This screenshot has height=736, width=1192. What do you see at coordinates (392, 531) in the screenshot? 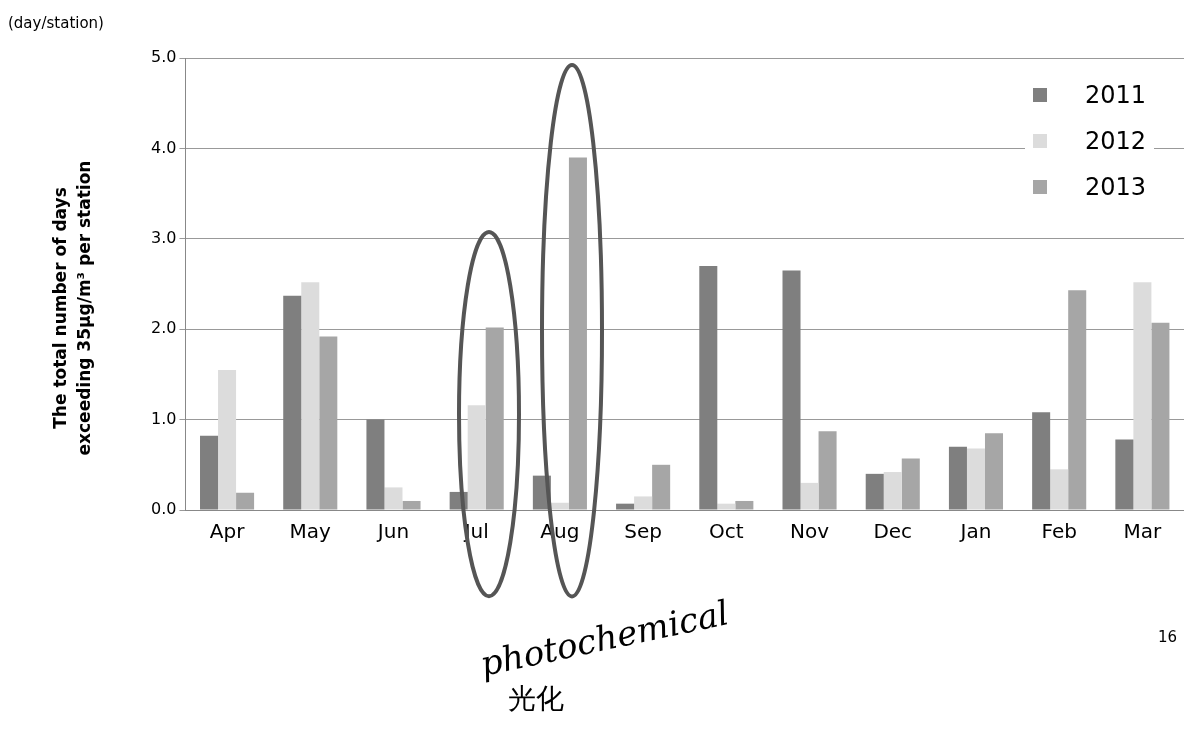
I see `x-tick-label: Jun` at bounding box center [392, 531].